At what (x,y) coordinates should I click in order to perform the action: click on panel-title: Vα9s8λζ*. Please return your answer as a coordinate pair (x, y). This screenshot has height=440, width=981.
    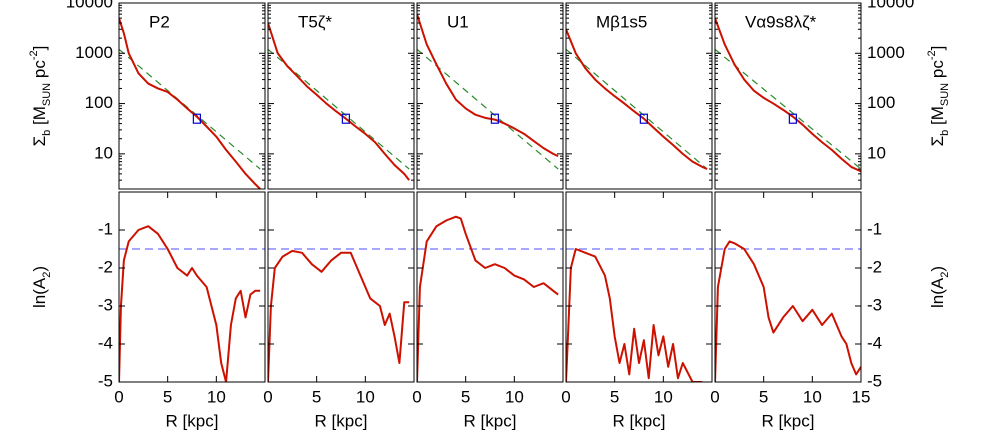
    Looking at the image, I should click on (781, 21).